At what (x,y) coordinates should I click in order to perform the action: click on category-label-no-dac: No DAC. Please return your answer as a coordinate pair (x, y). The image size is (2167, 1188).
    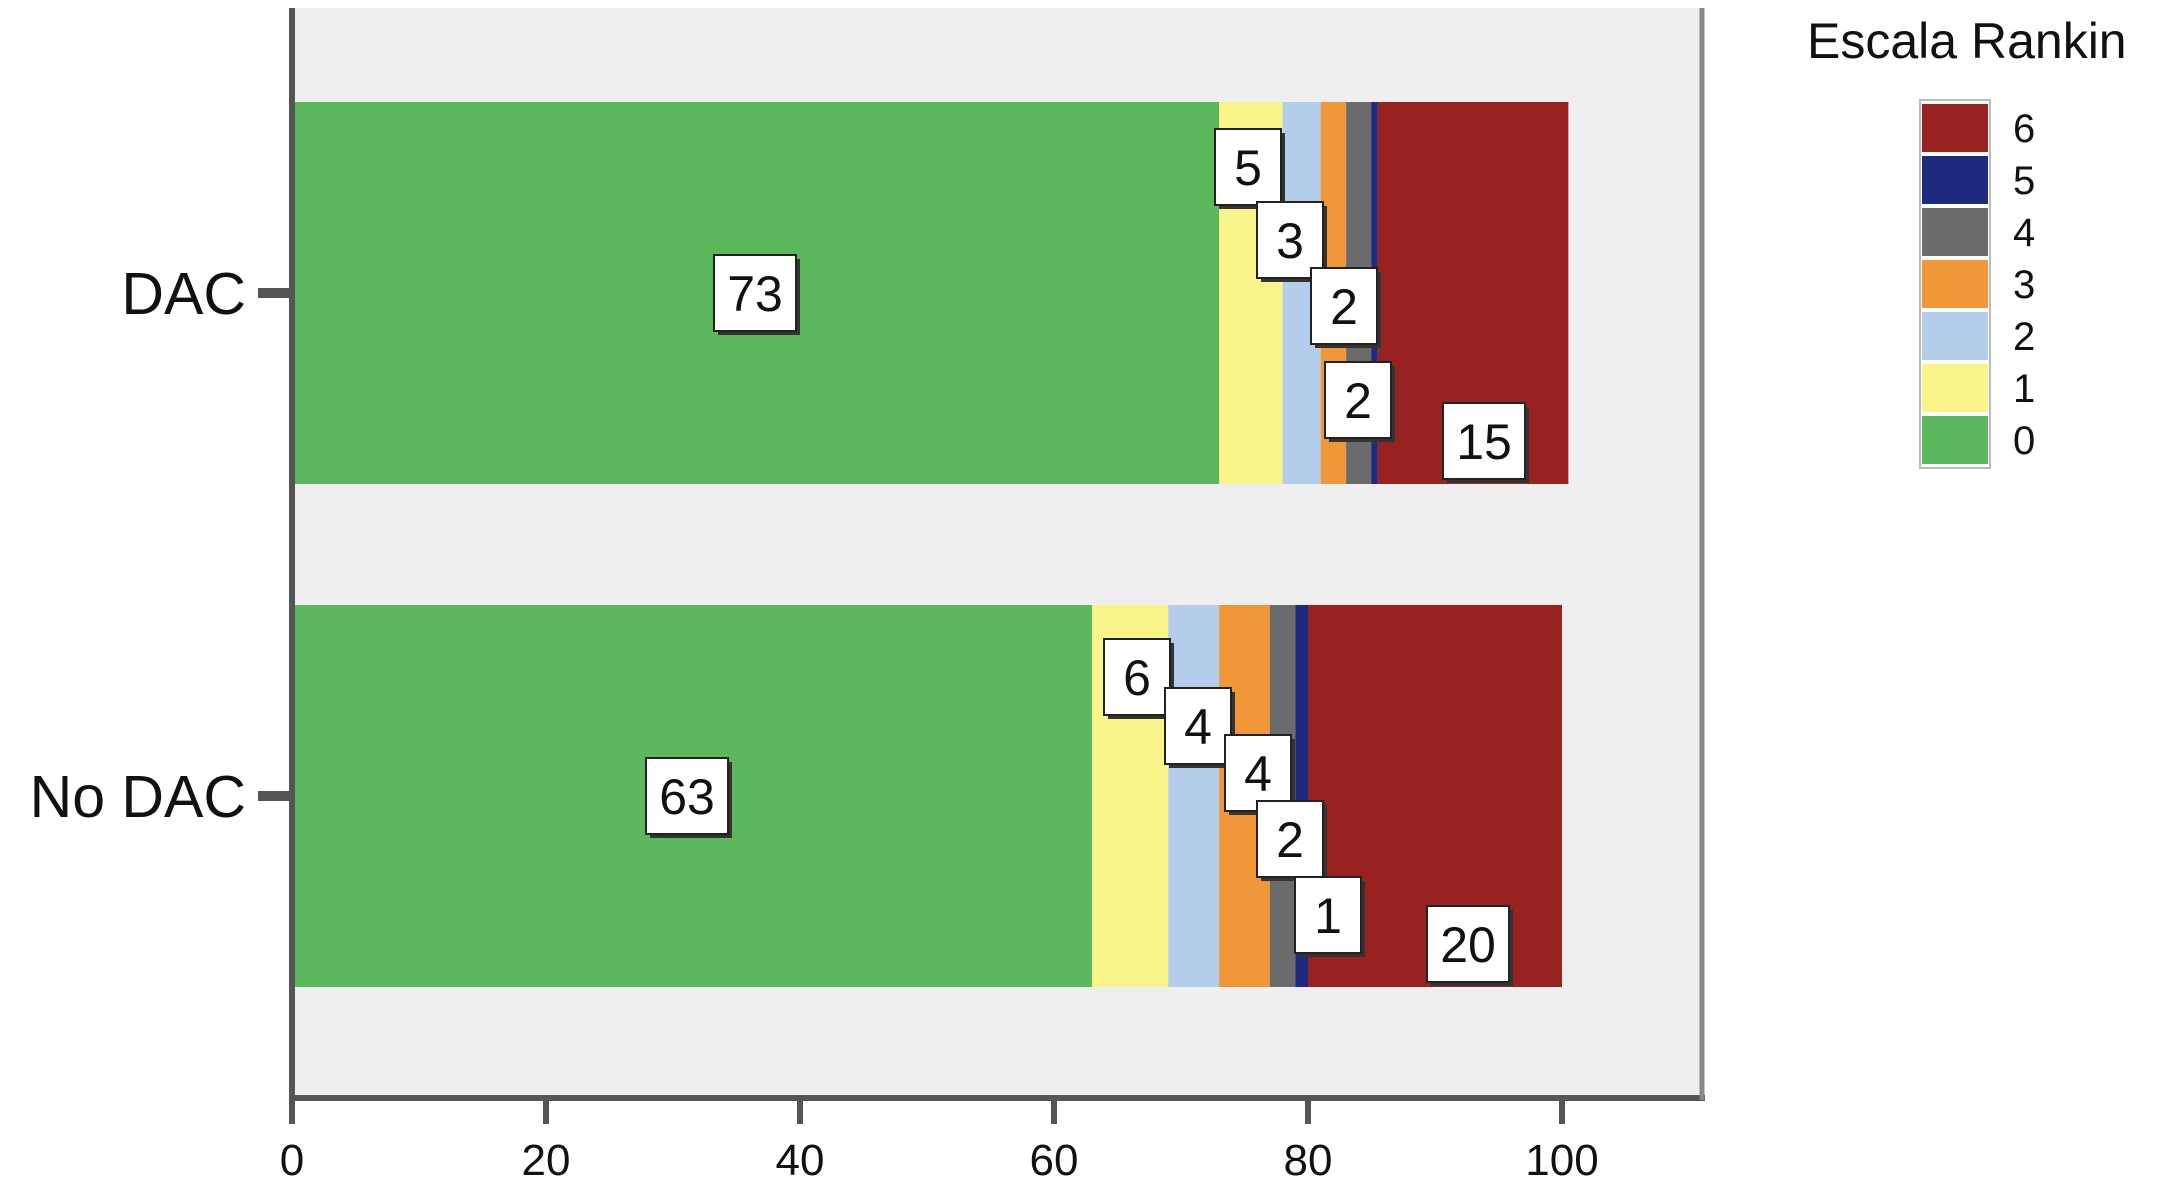
    Looking at the image, I should click on (138, 797).